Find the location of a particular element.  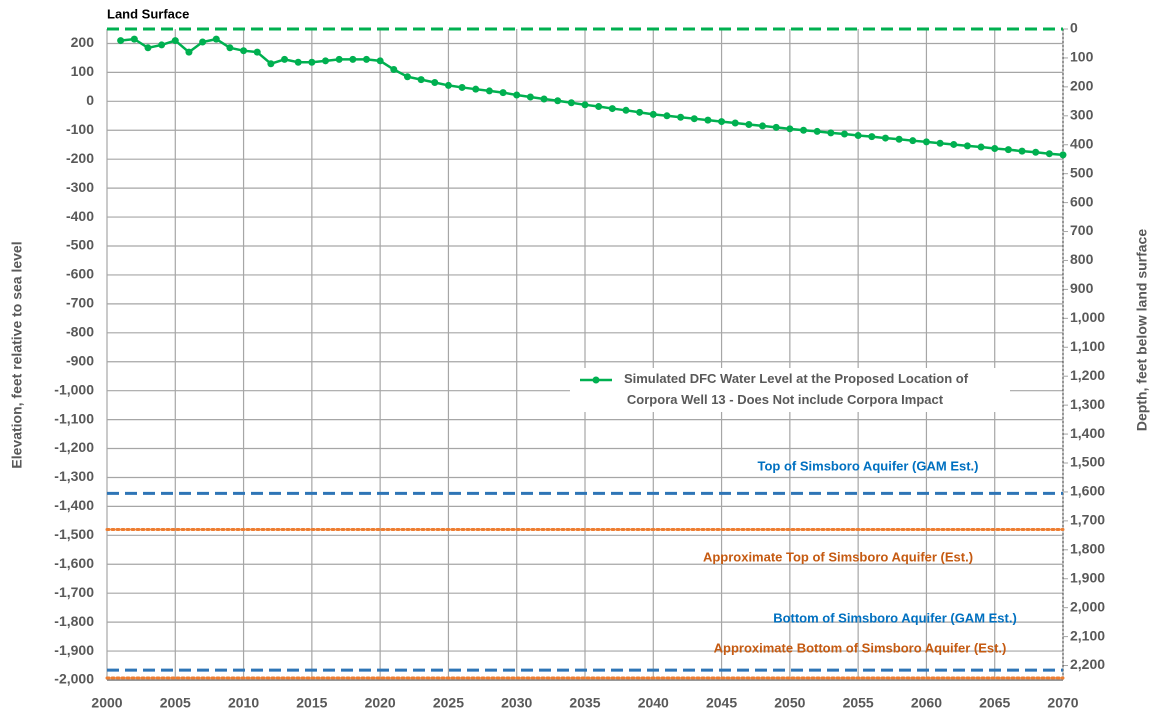

y2-tick-label: 1,600 is located at coordinates (1087, 491).